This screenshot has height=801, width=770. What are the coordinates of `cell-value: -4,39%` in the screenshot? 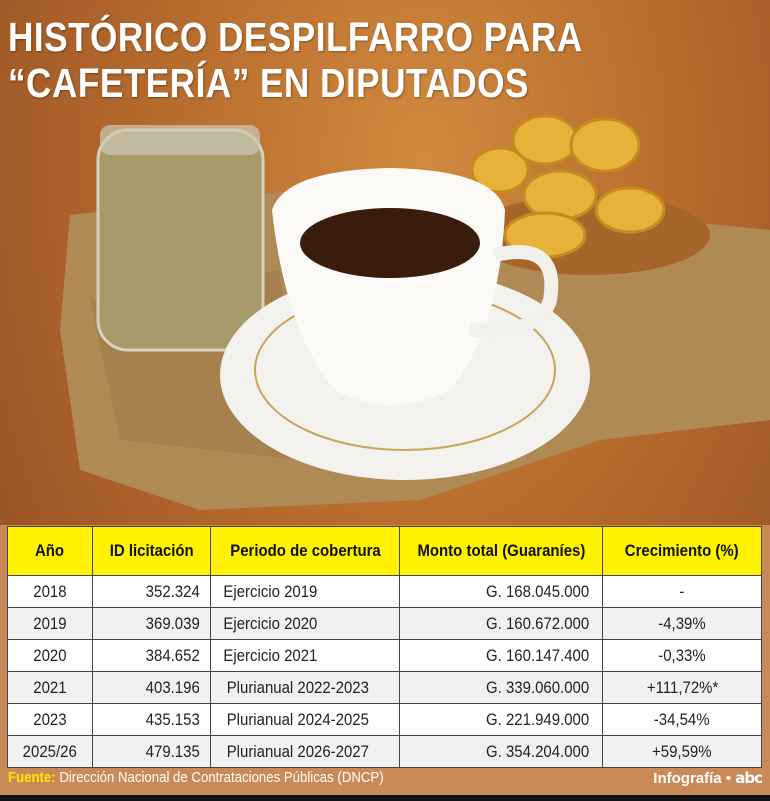 It's located at (682, 623).